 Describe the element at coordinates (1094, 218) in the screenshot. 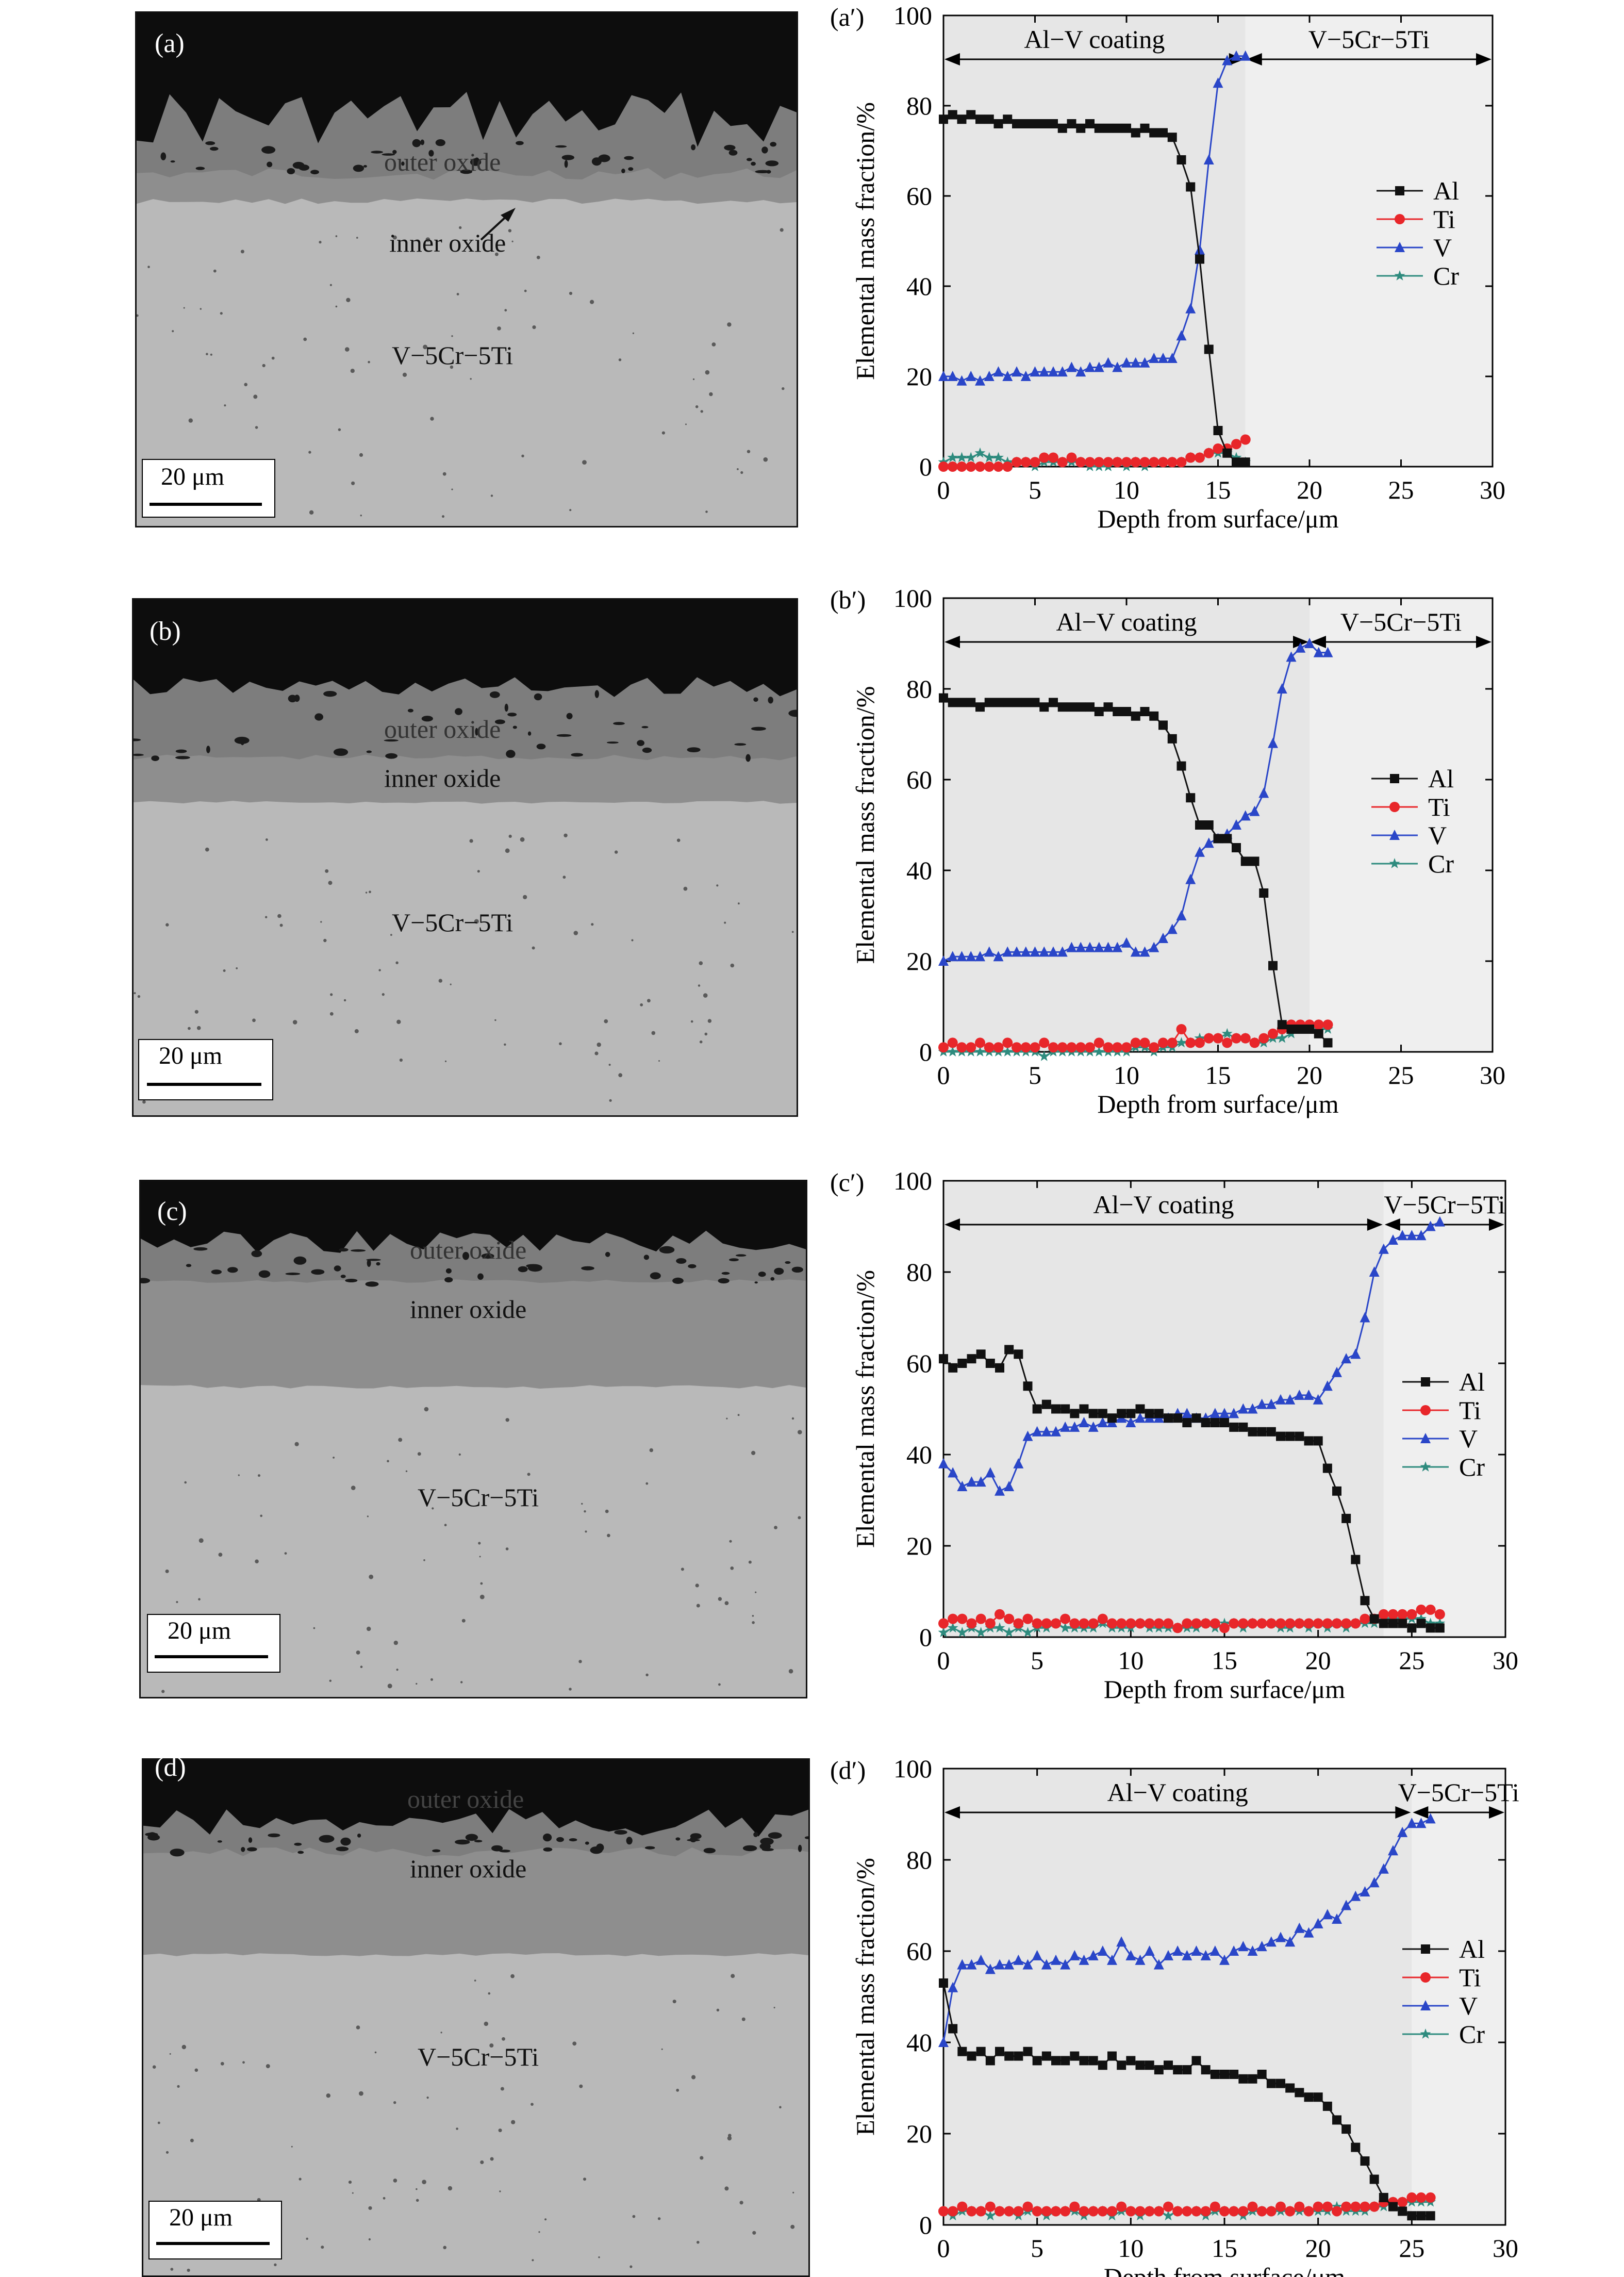

I see `series-line` at that location.